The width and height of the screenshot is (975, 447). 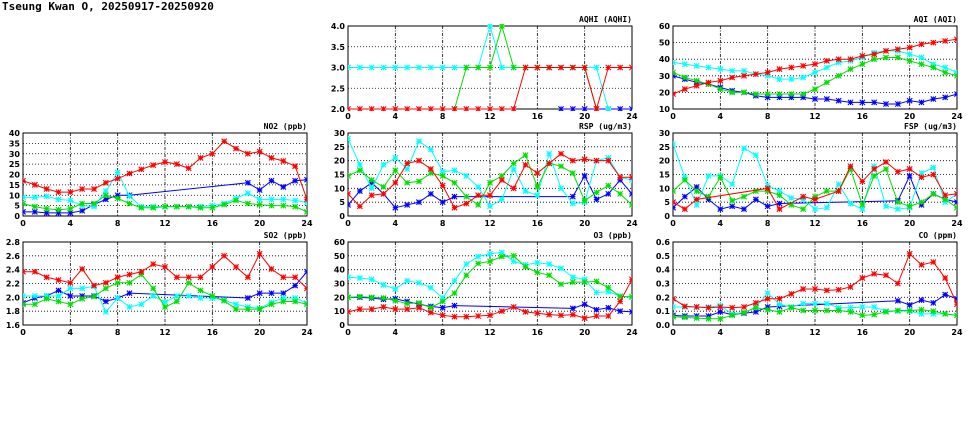 I want to click on x-tick-label: 0, so click(x=23, y=223).